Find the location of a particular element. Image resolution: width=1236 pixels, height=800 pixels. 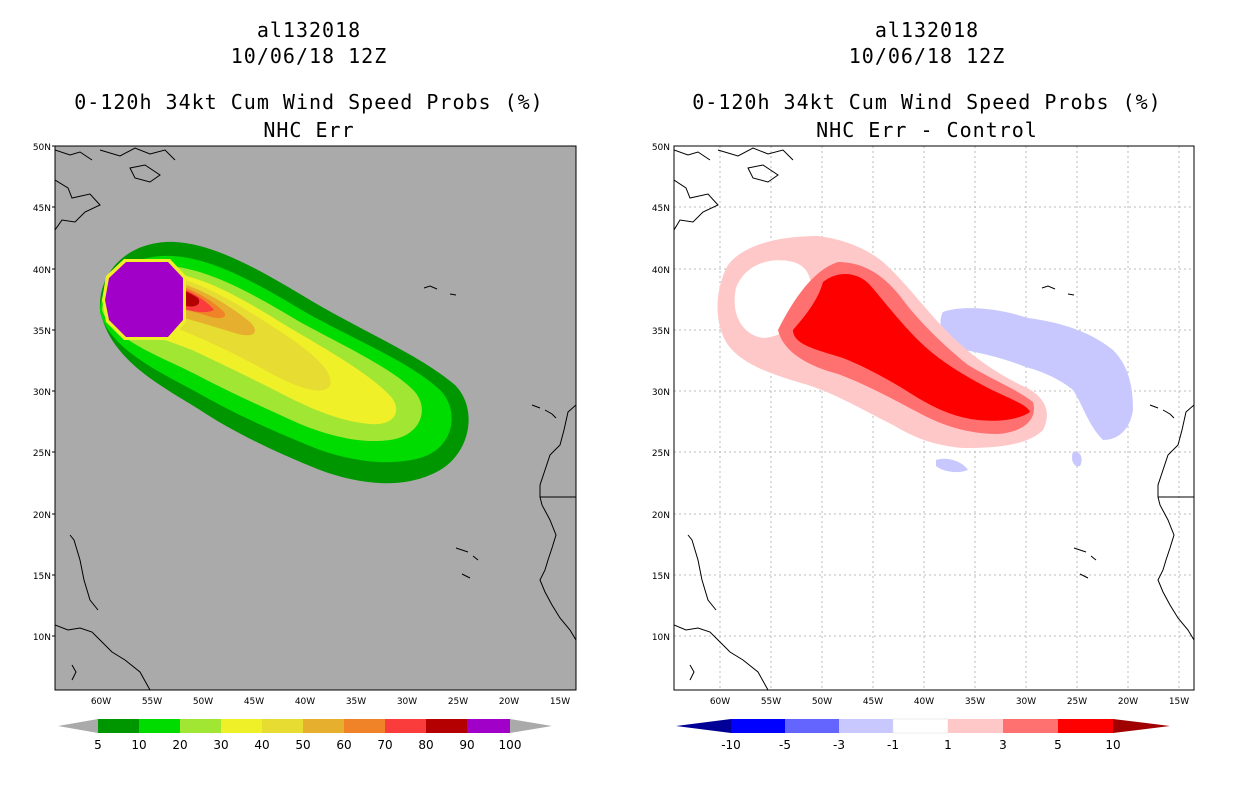

left-lat-label: 35N is located at coordinates (42, 332).